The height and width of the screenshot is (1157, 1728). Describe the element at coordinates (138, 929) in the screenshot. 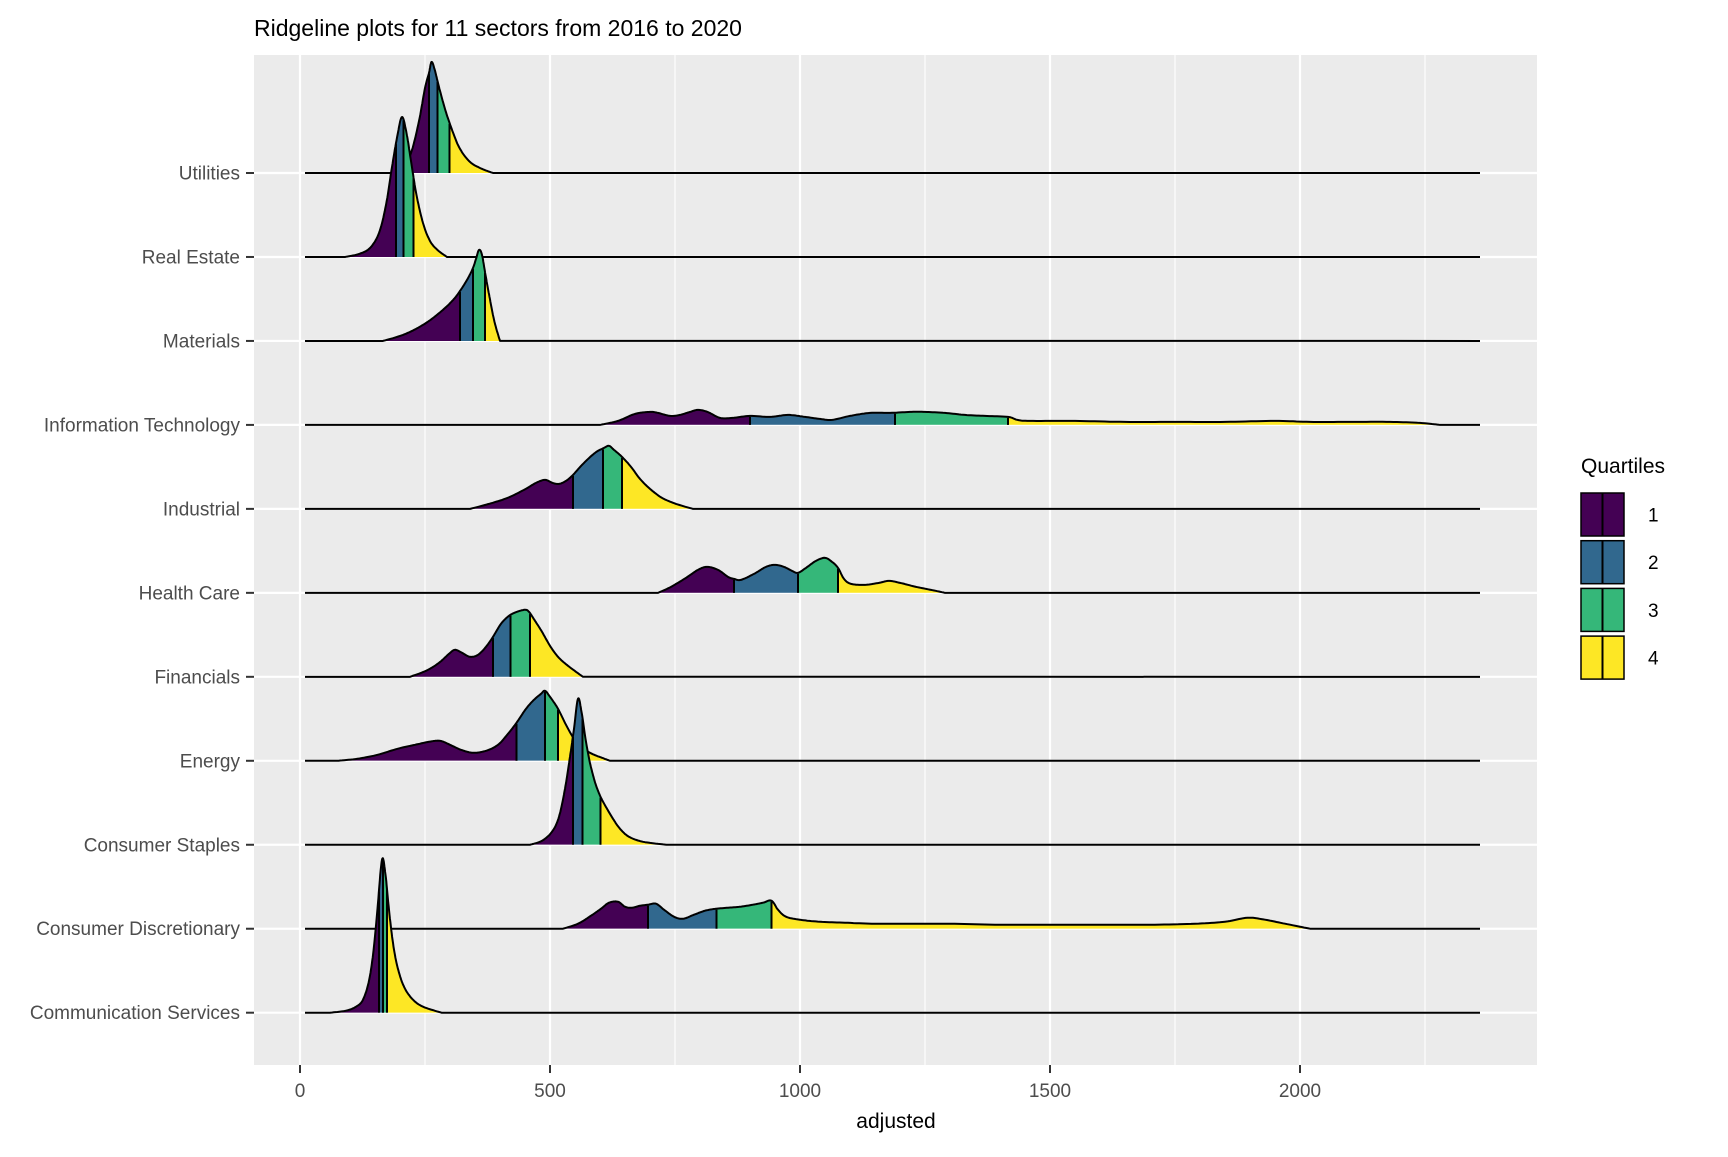

I see `y-category-label-consumer-discretionary: Consumer Discretionary` at that location.